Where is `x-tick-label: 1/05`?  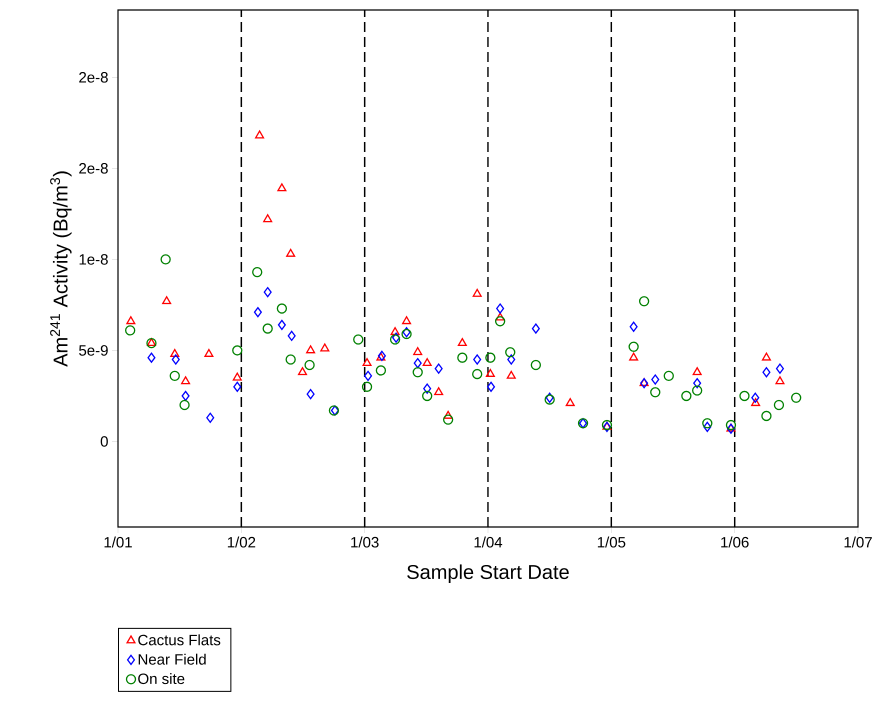 x-tick-label: 1/05 is located at coordinates (612, 542).